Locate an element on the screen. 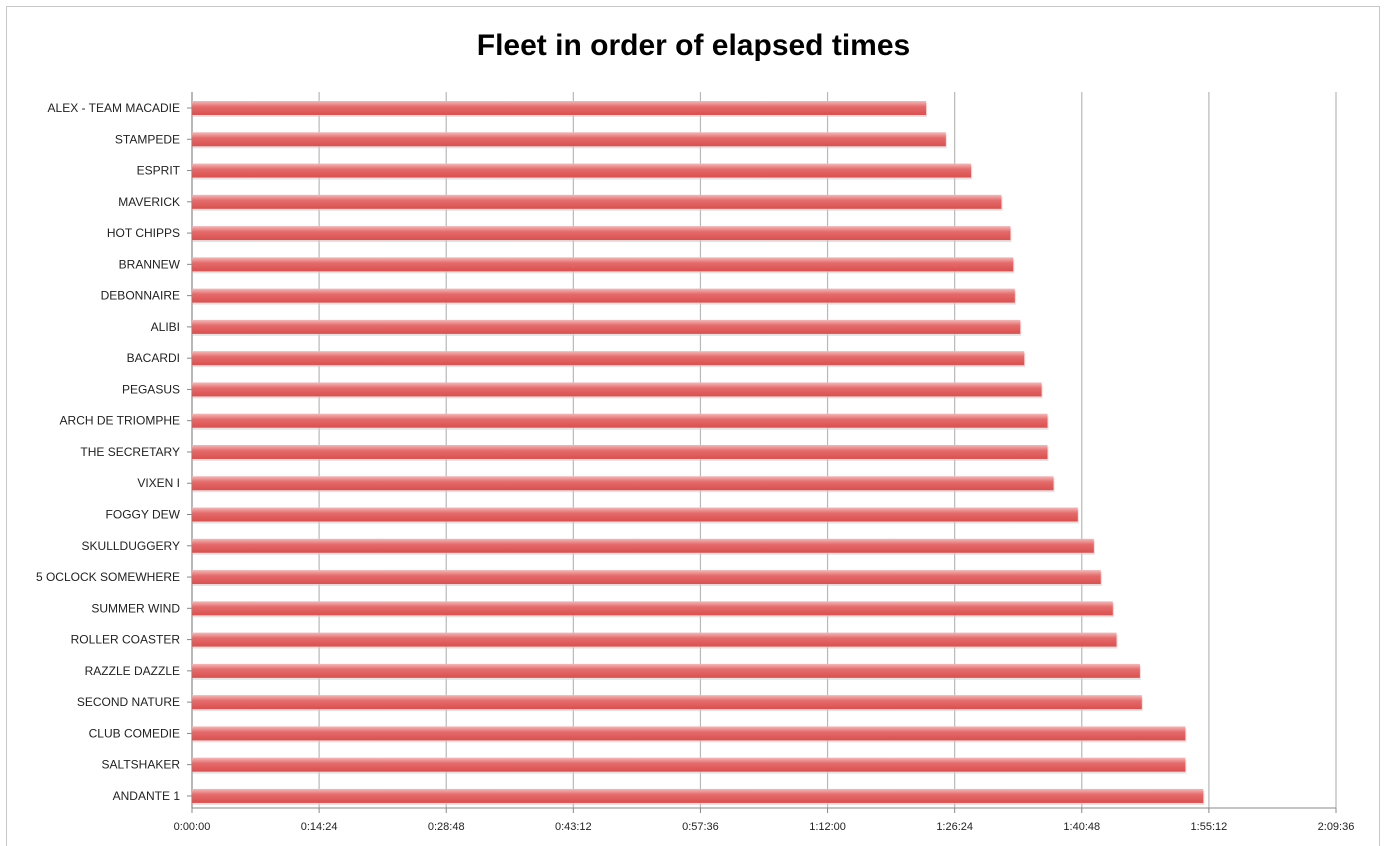 The width and height of the screenshot is (1387, 846). category-label: VIXEN I is located at coordinates (158, 483).